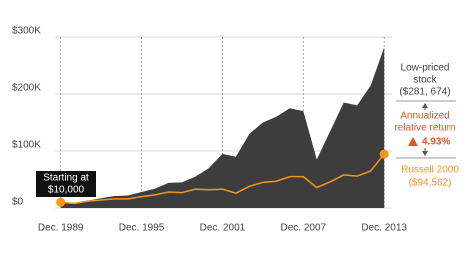  Describe the element at coordinates (61, 228) in the screenshot. I see `x-tick-label: Dec. 1989` at that location.